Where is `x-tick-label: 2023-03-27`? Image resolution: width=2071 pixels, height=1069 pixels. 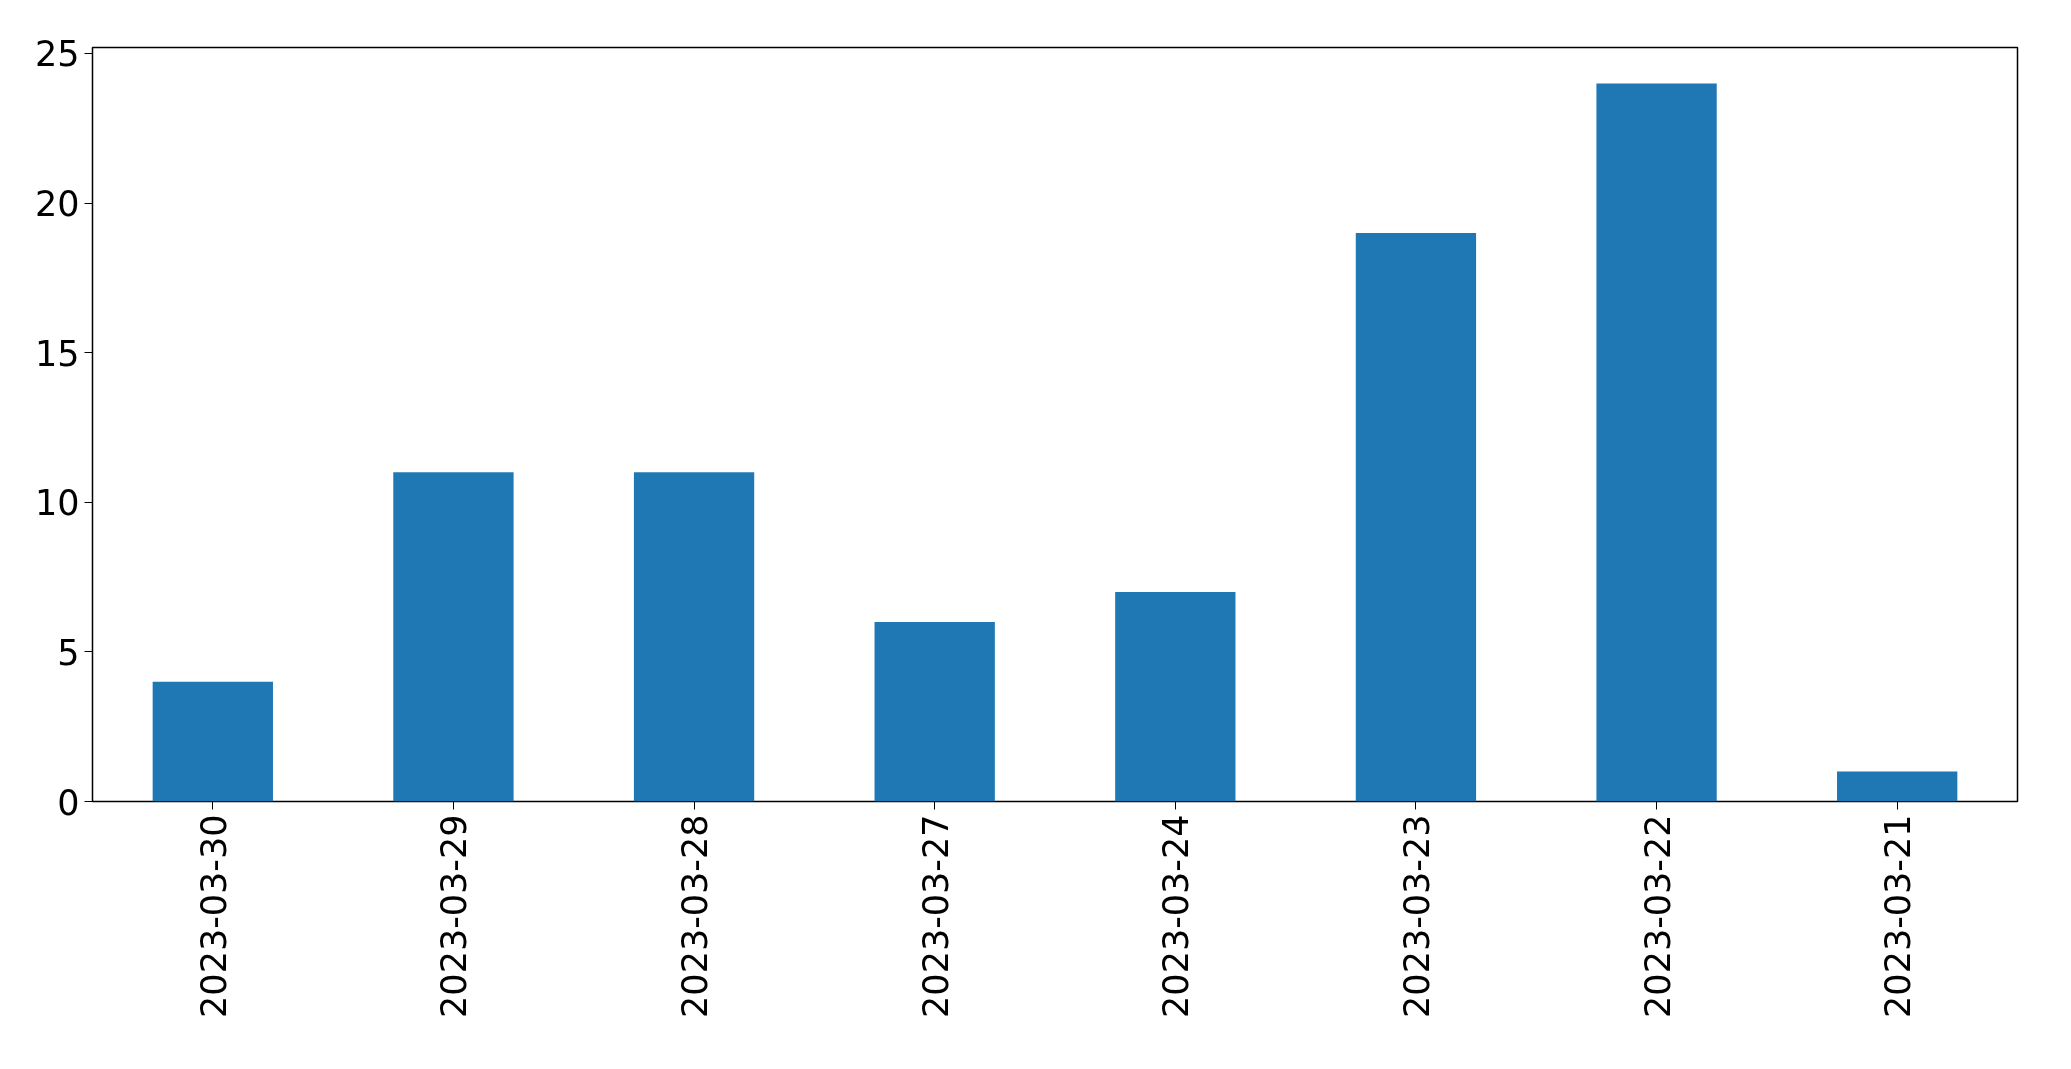 x-tick-label: 2023-03-27 is located at coordinates (935, 916).